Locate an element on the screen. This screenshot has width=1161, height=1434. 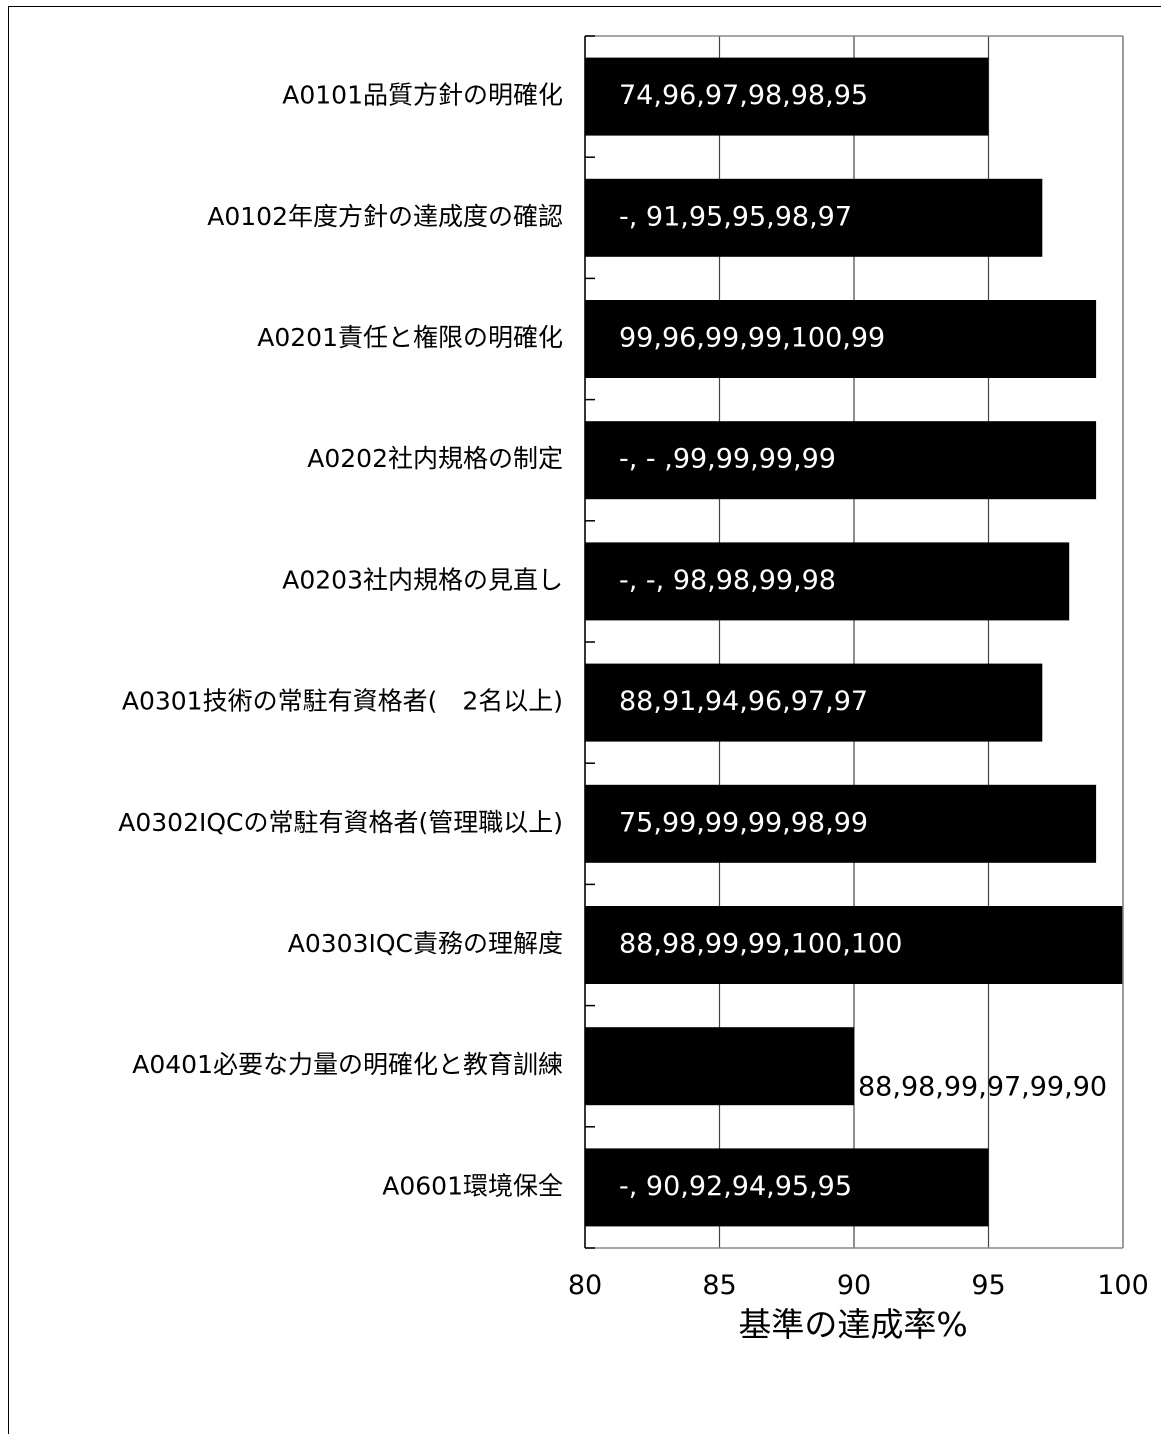
category-label: A0102年度方針の達成度の確認 is located at coordinates (385, 216).